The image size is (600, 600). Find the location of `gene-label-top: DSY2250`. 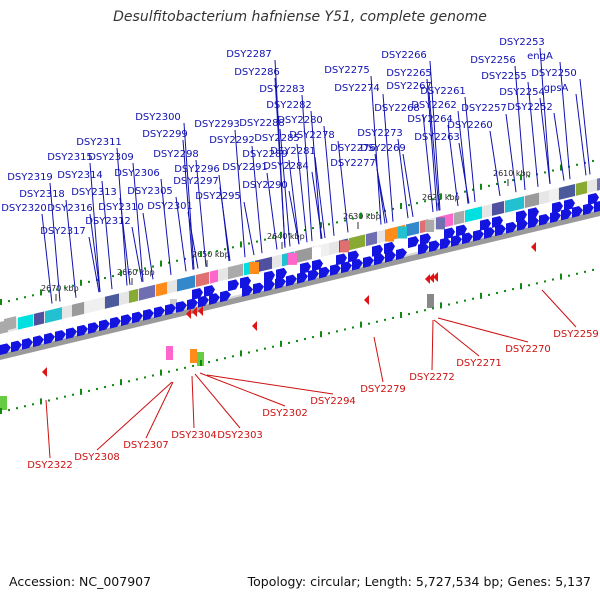

gene-label-top: DSY2250 is located at coordinates (554, 73).